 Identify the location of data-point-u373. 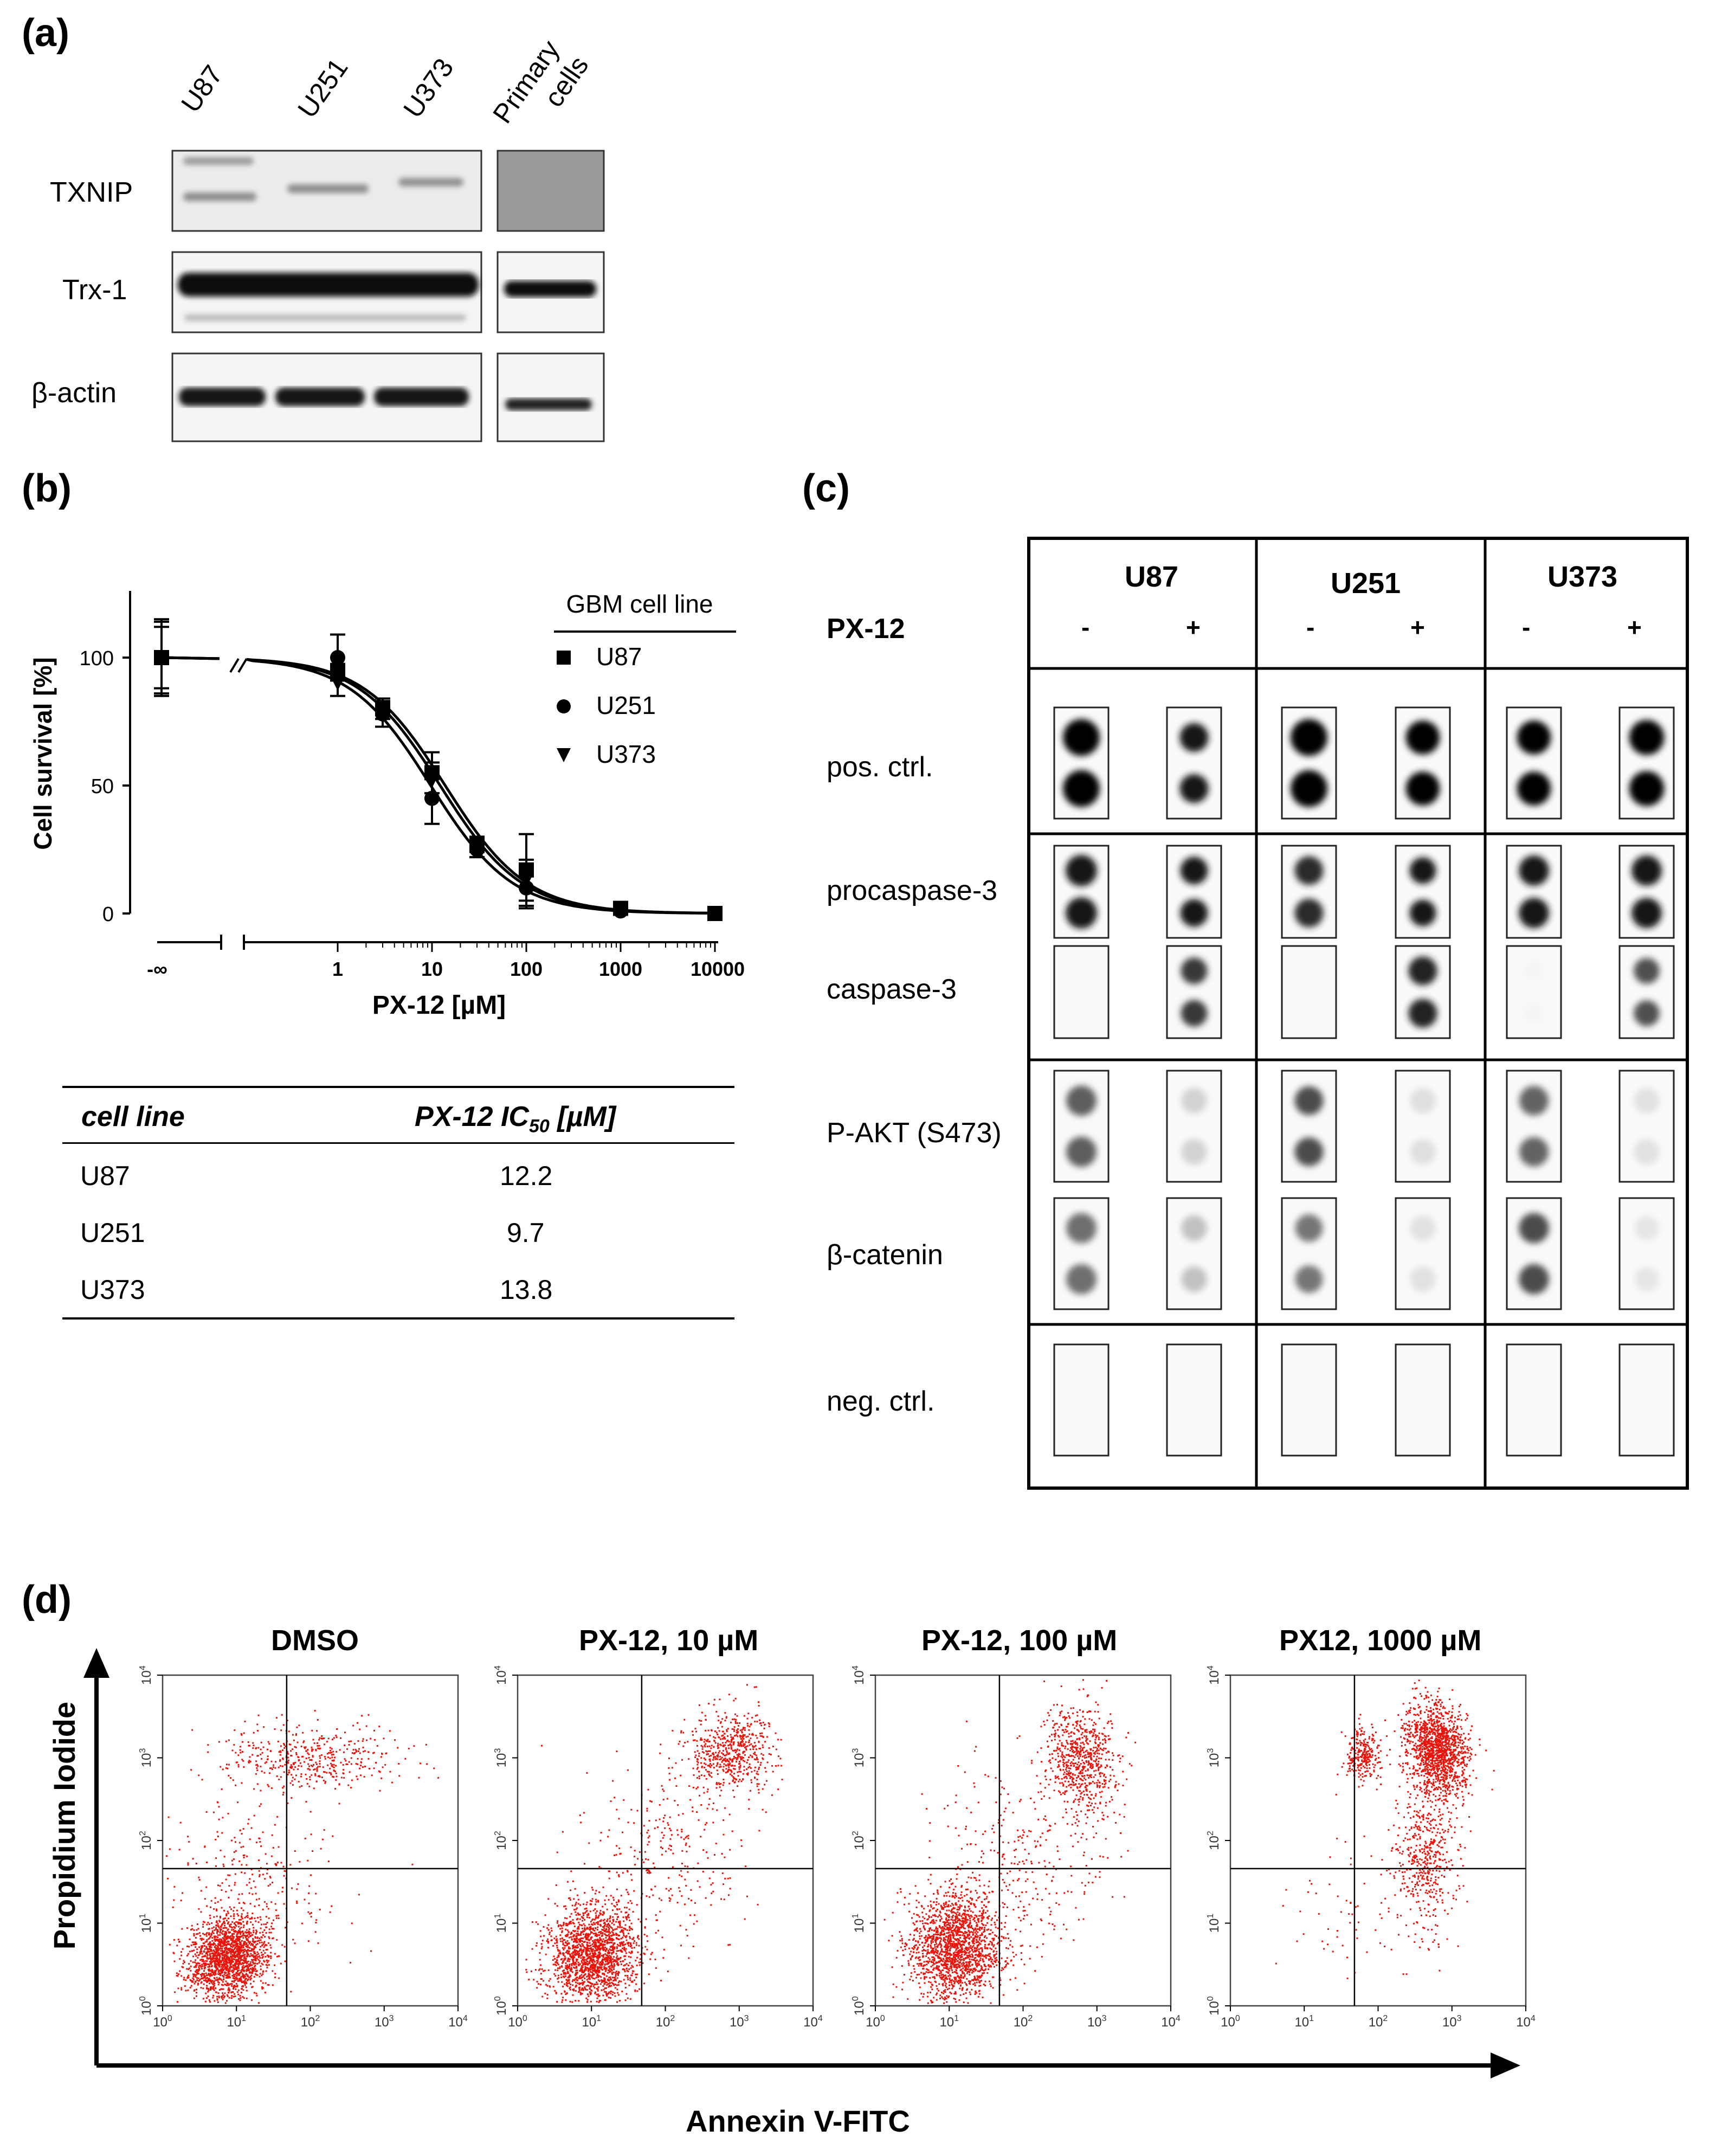
(432, 780).